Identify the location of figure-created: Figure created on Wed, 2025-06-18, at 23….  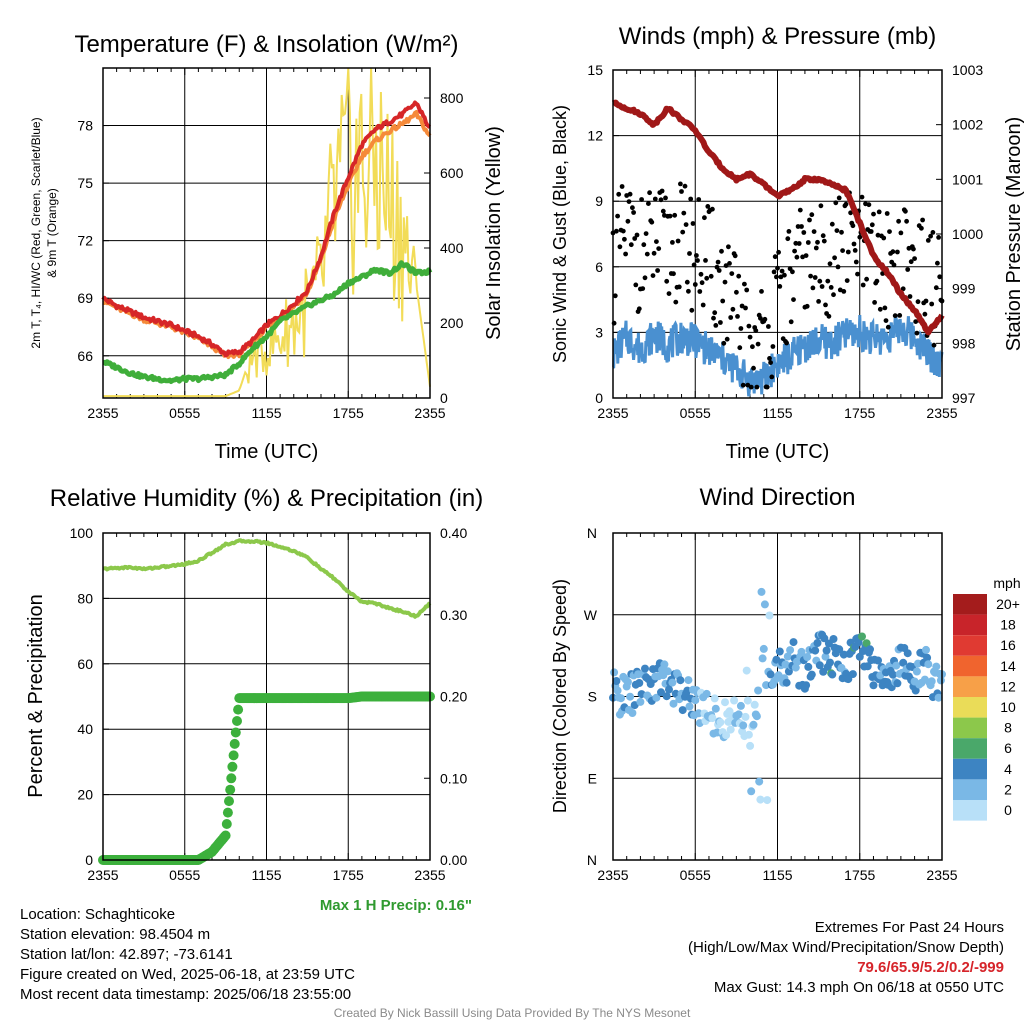
(187, 974).